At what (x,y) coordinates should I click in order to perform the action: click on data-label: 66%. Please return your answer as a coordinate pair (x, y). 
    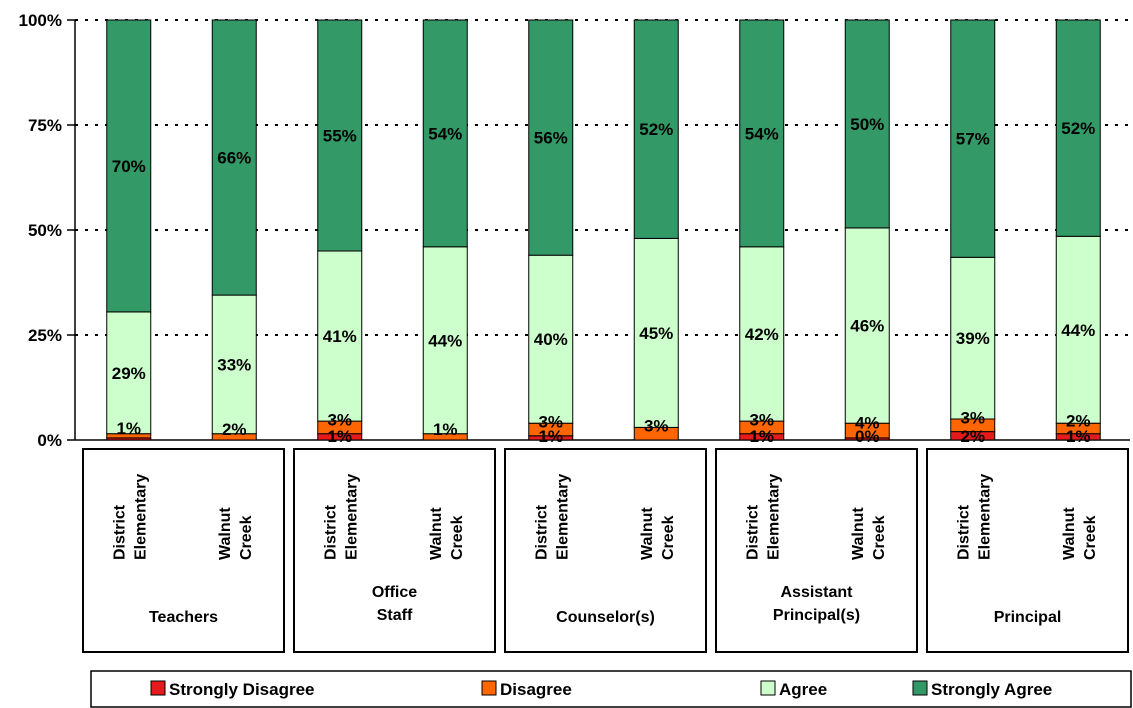
    Looking at the image, I should click on (234, 158).